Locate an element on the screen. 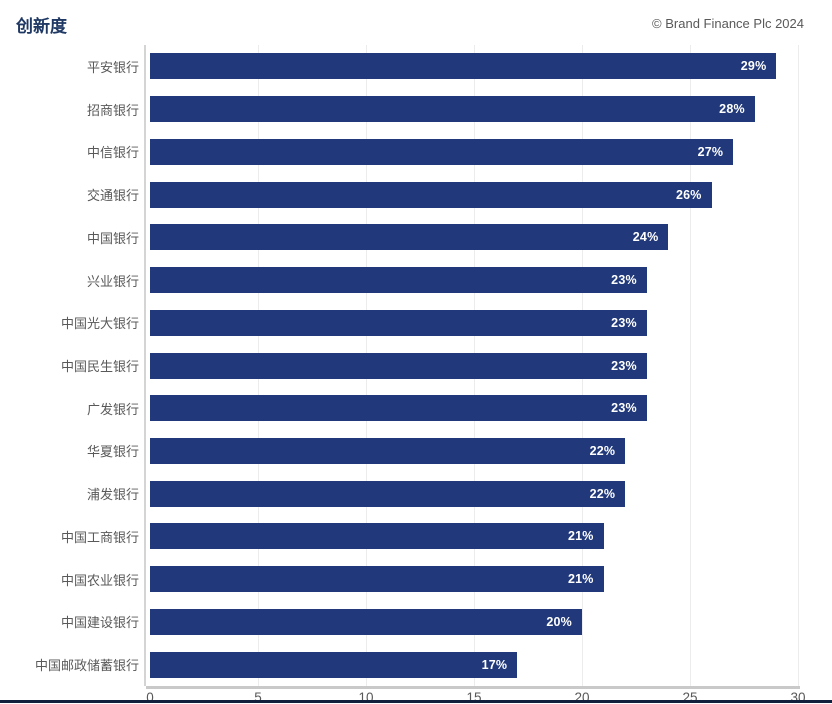 The height and width of the screenshot is (704, 832). bar-row: 中国农业银行 21% is located at coordinates (429, 579).